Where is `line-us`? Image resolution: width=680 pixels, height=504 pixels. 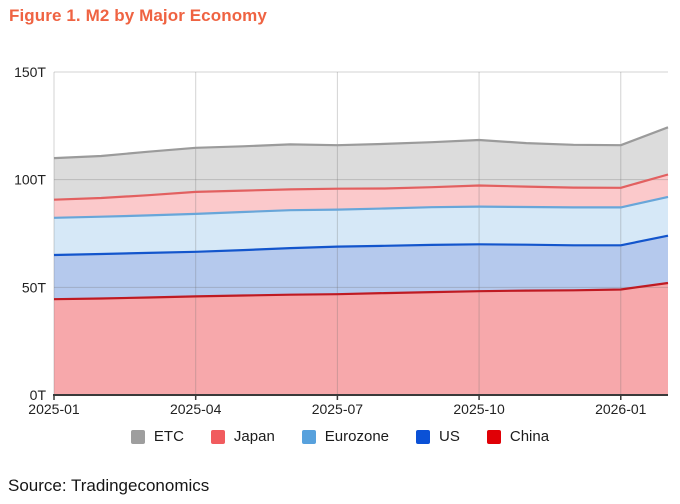 line-us is located at coordinates (361, 245).